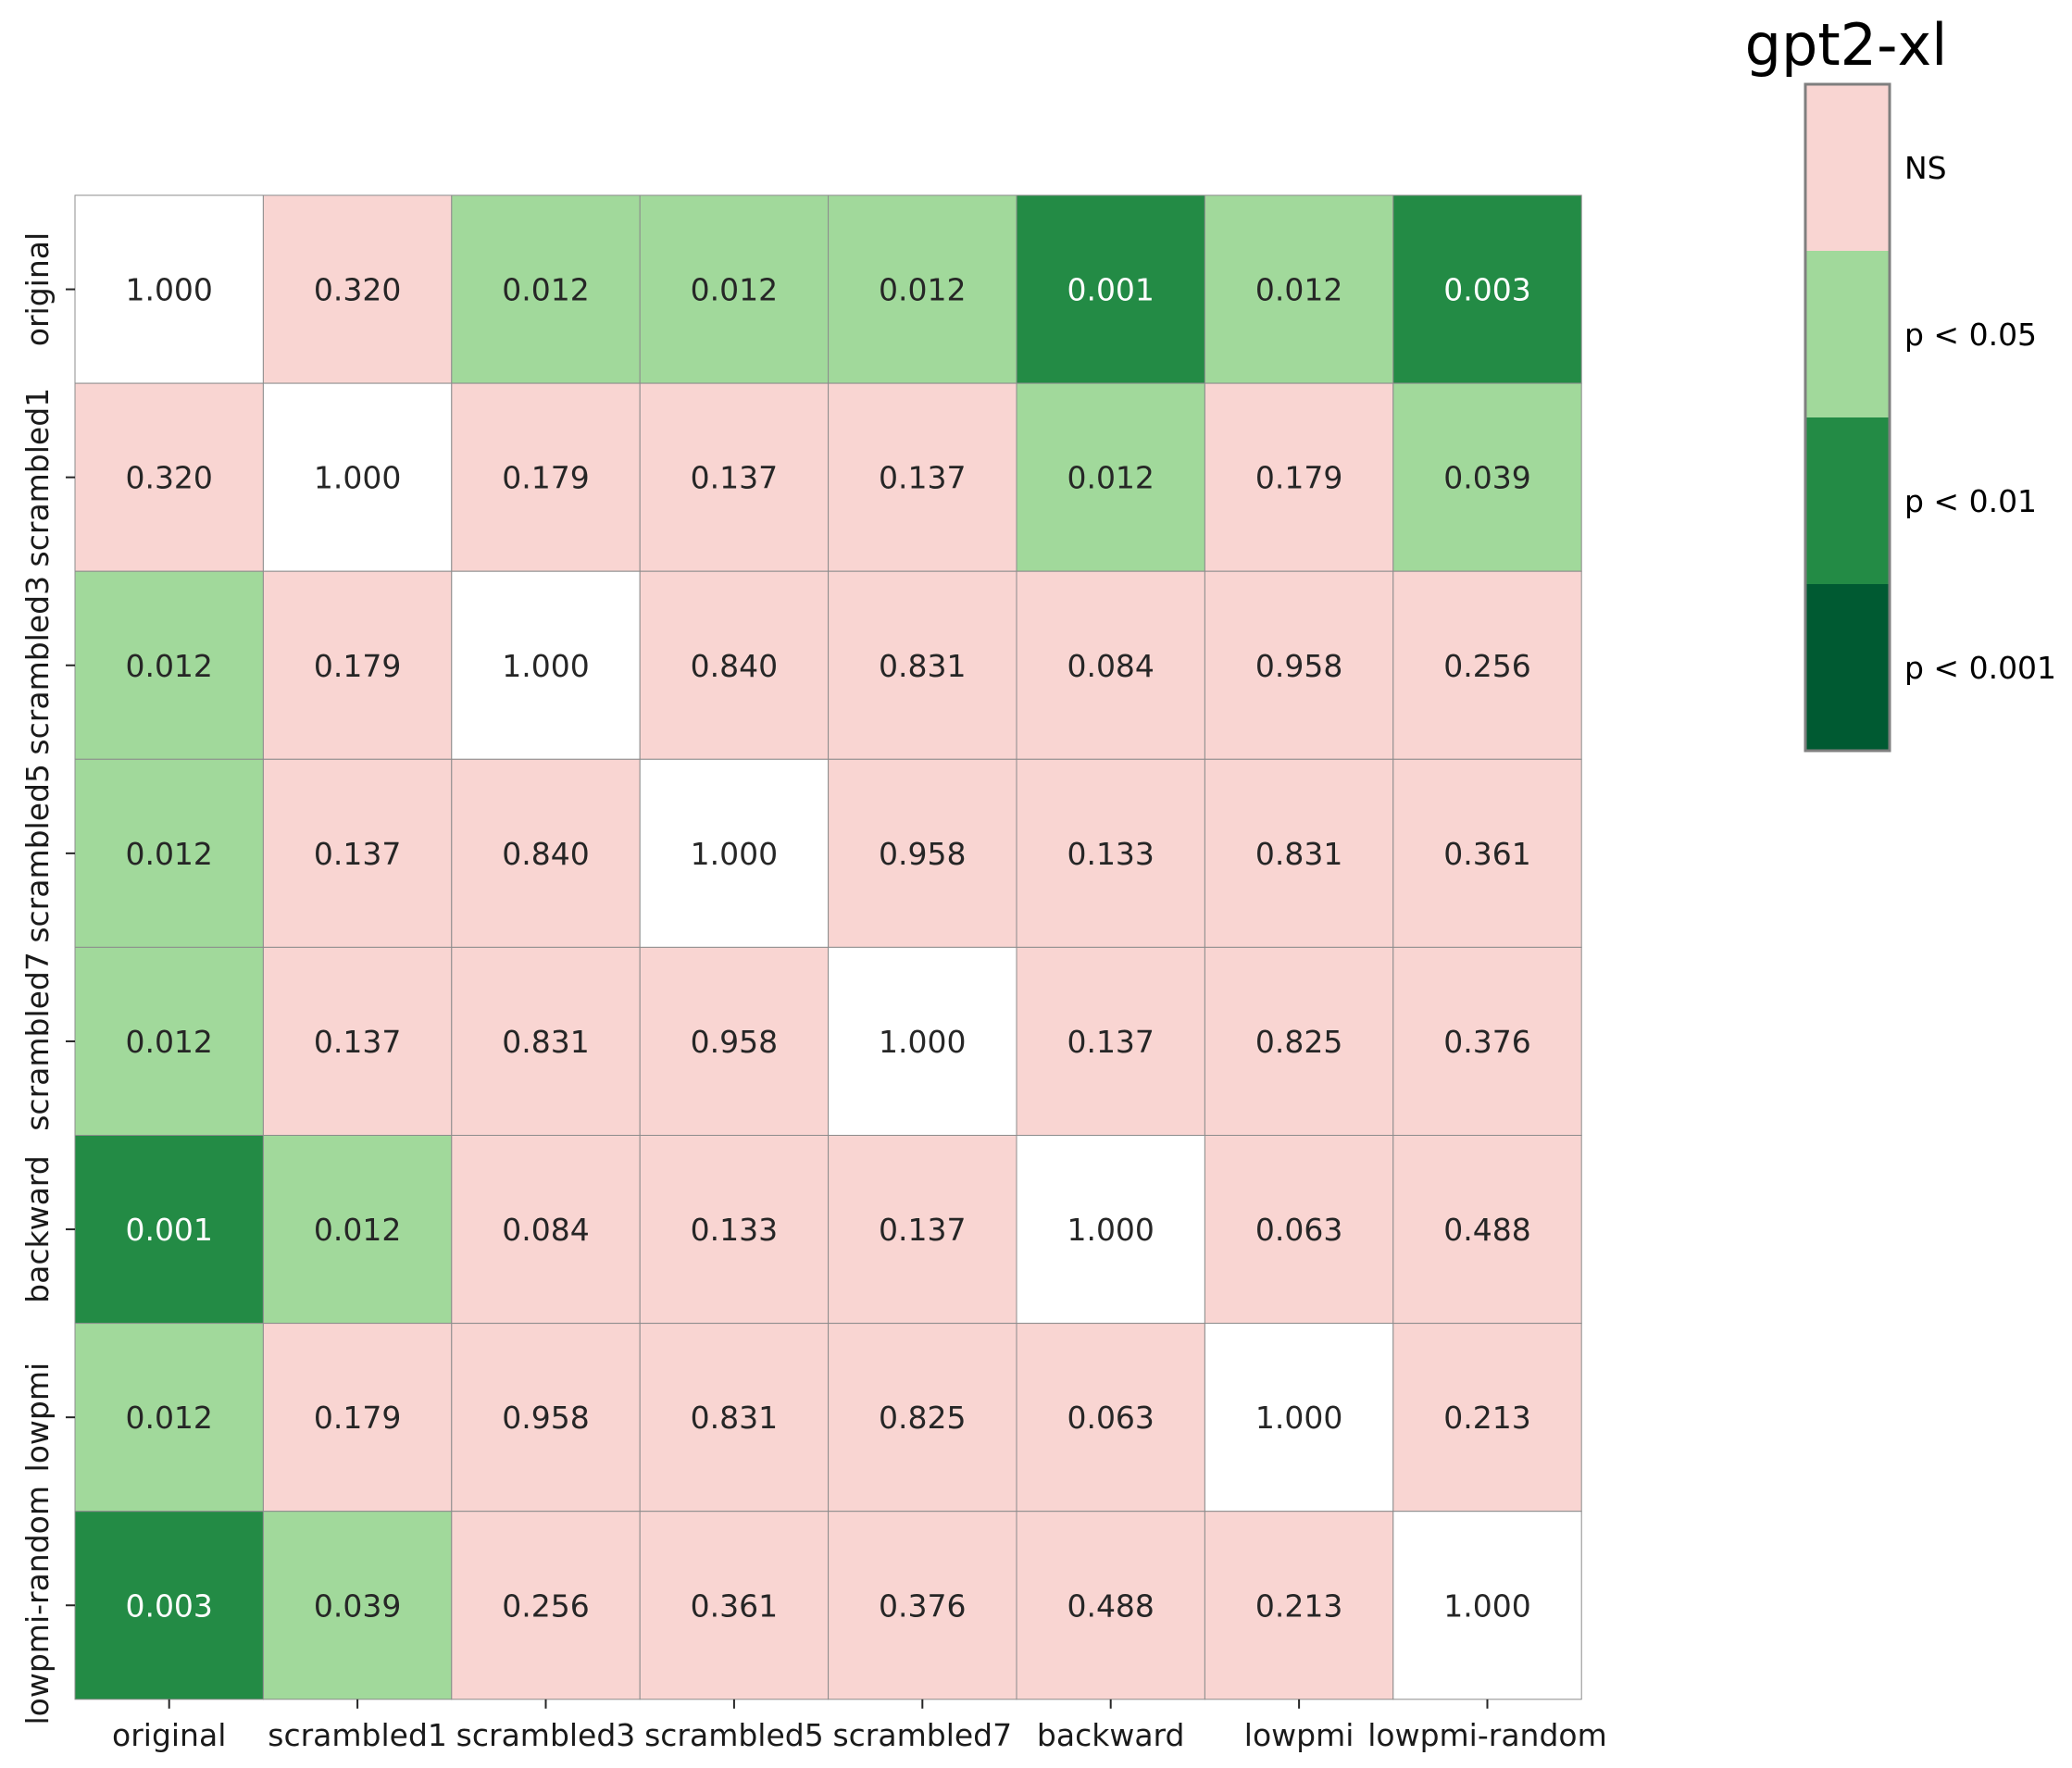  Describe the element at coordinates (546, 289) in the screenshot. I see `heatmap-cell-r0-c2` at that location.